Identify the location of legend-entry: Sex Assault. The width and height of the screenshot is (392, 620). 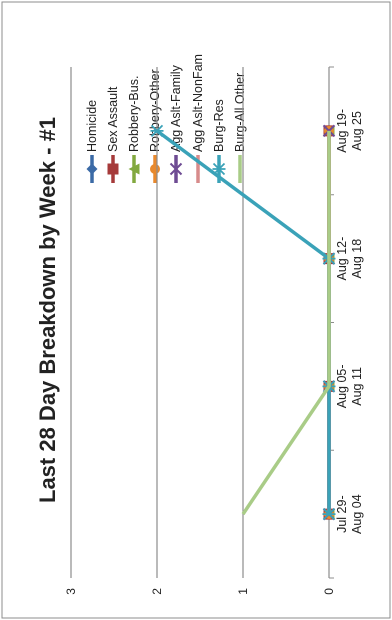
(113, 134).